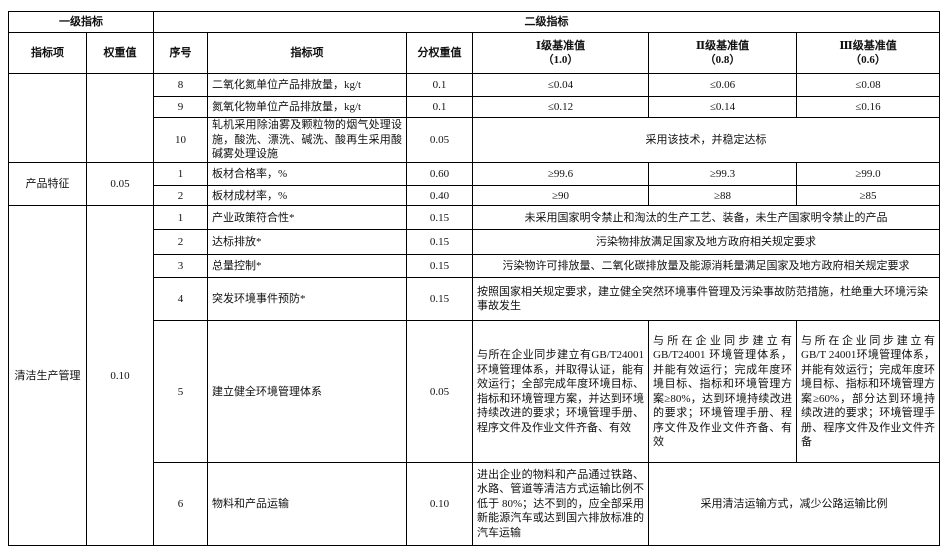  I want to click on col-header: 分权重值, so click(439, 53).